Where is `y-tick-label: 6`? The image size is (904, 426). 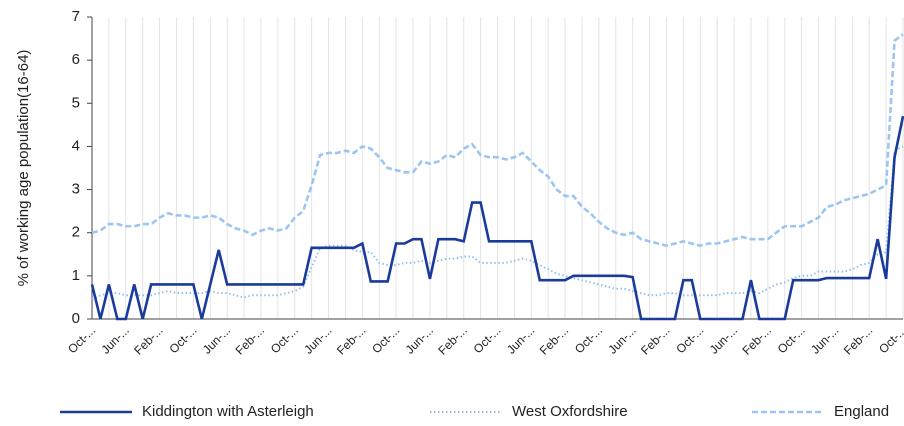 y-tick-label: 6 is located at coordinates (76, 59).